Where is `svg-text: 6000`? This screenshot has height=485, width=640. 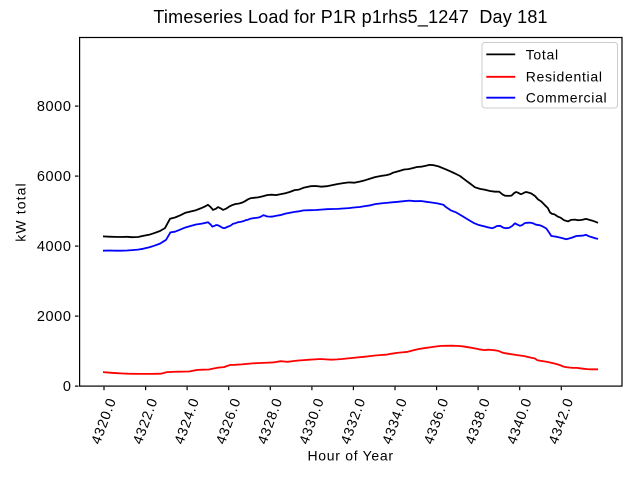 svg-text: 6000 is located at coordinates (54, 177).